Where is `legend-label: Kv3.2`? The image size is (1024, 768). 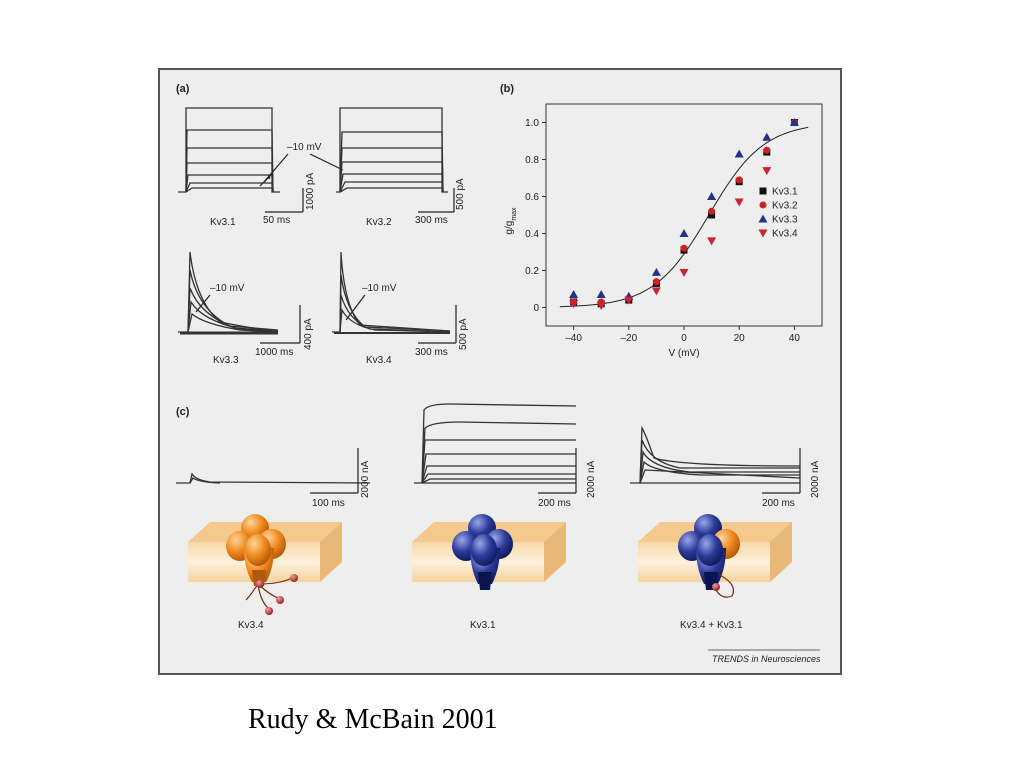
legend-label: Kv3.2 is located at coordinates (785, 206).